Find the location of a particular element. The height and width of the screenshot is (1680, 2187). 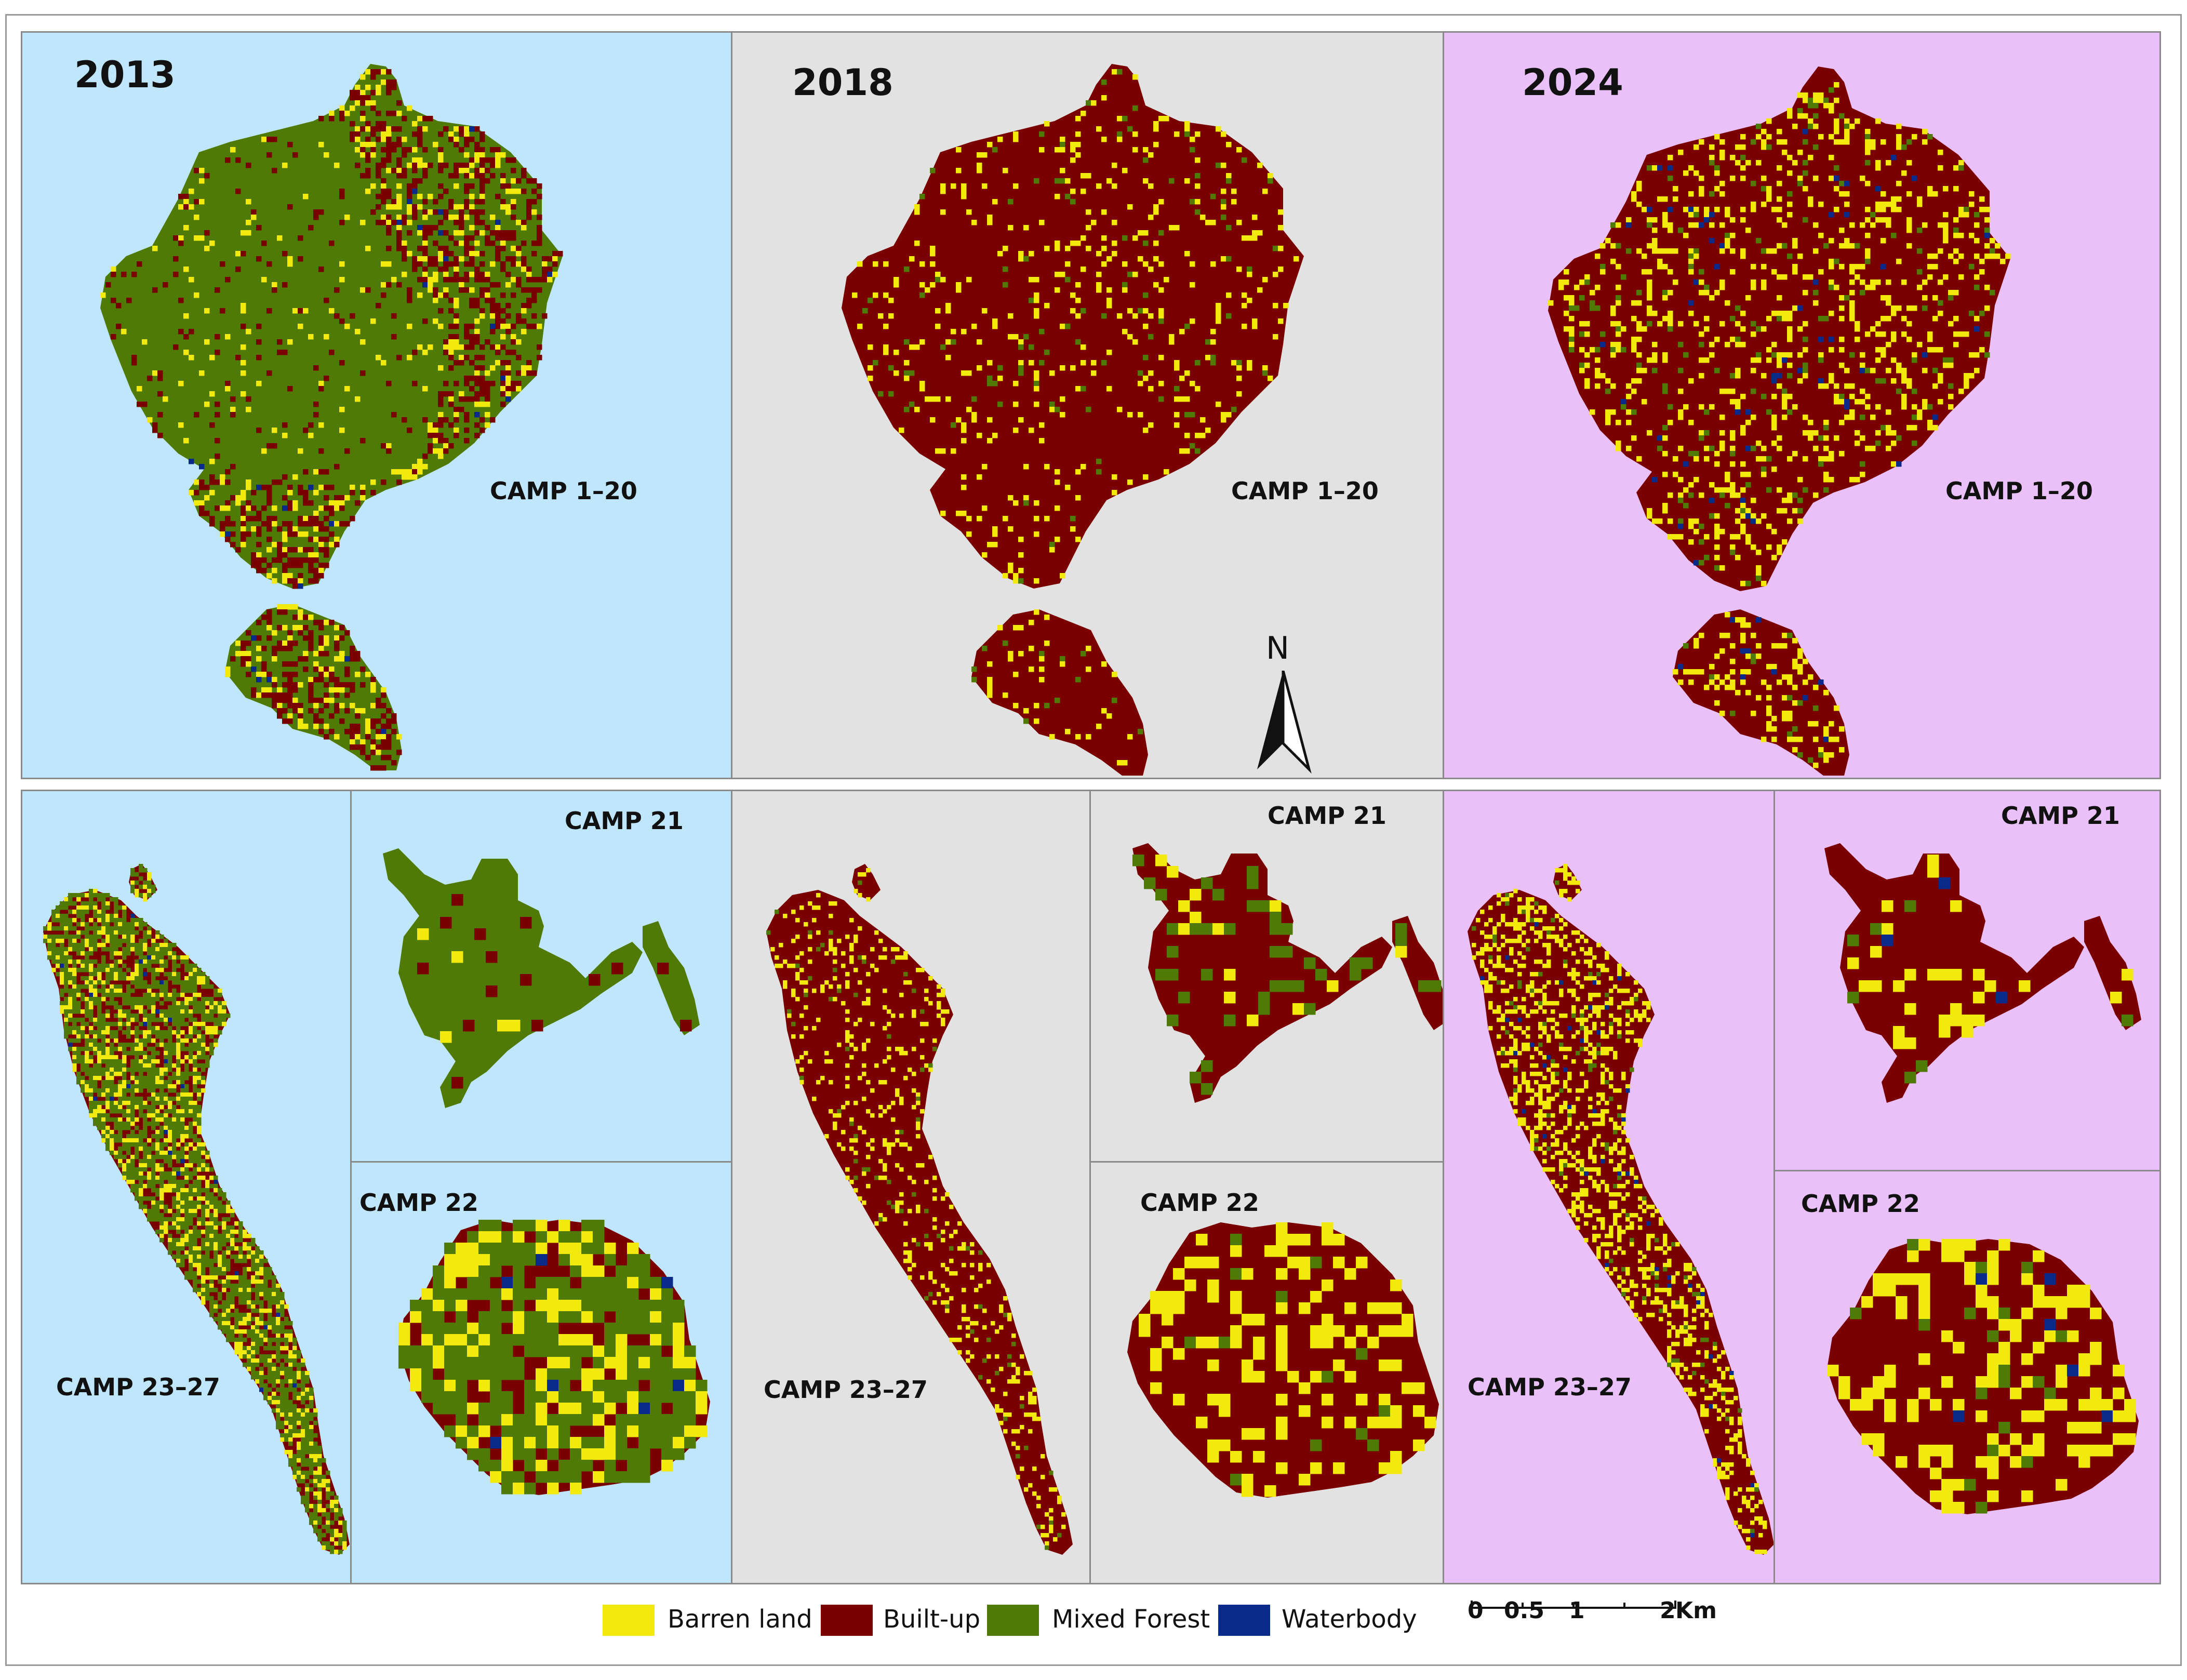

panel-2018-camp-1-20: 2018 CAMP 1–20 N is located at coordinates (1087, 405).